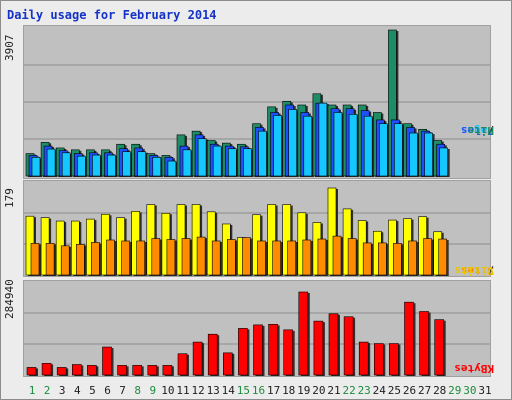 Image resolution: width=512 pixels, height=400 pixels. Describe the element at coordinates (439, 390) in the screenshot. I see `day-label: 28` at that location.